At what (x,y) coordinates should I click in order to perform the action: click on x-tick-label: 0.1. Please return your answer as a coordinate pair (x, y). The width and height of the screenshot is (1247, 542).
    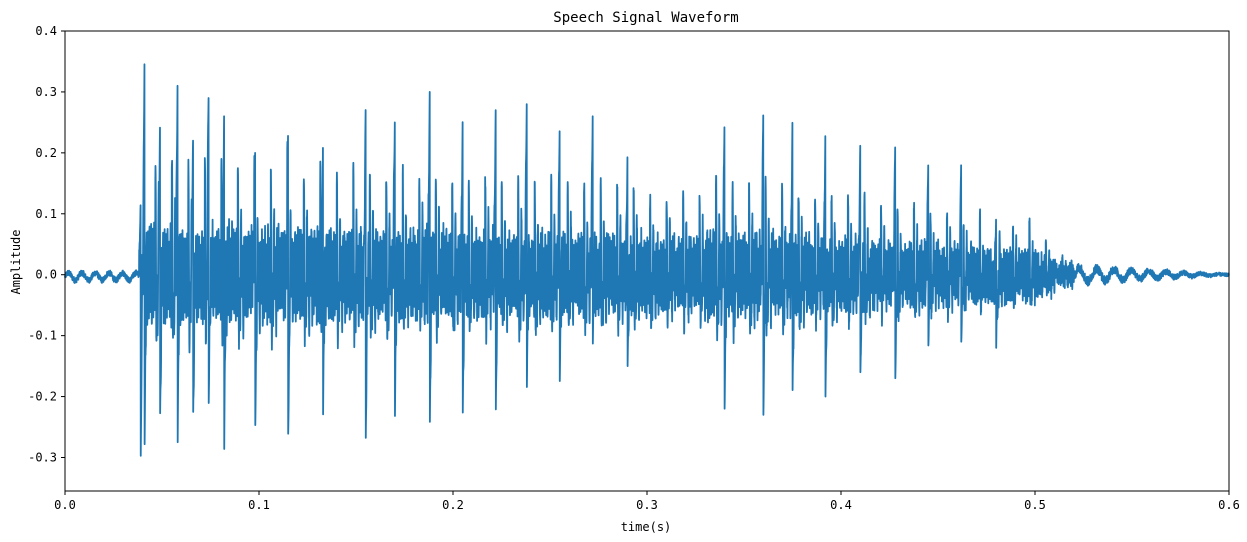
    Looking at the image, I should click on (259, 505).